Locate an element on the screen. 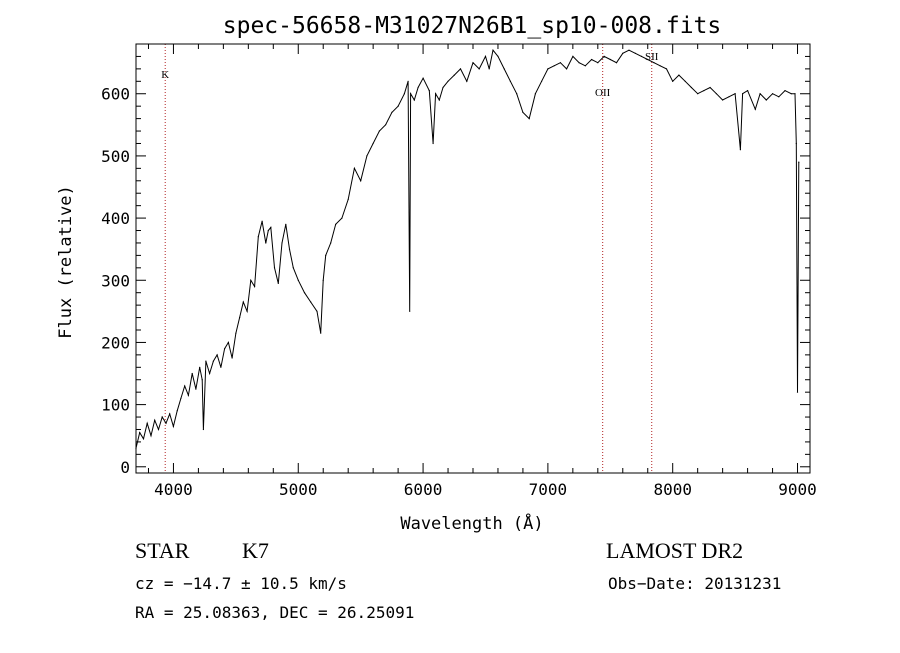 This screenshot has height=653, width=900. y-tick-label: 100 is located at coordinates (115, 405).